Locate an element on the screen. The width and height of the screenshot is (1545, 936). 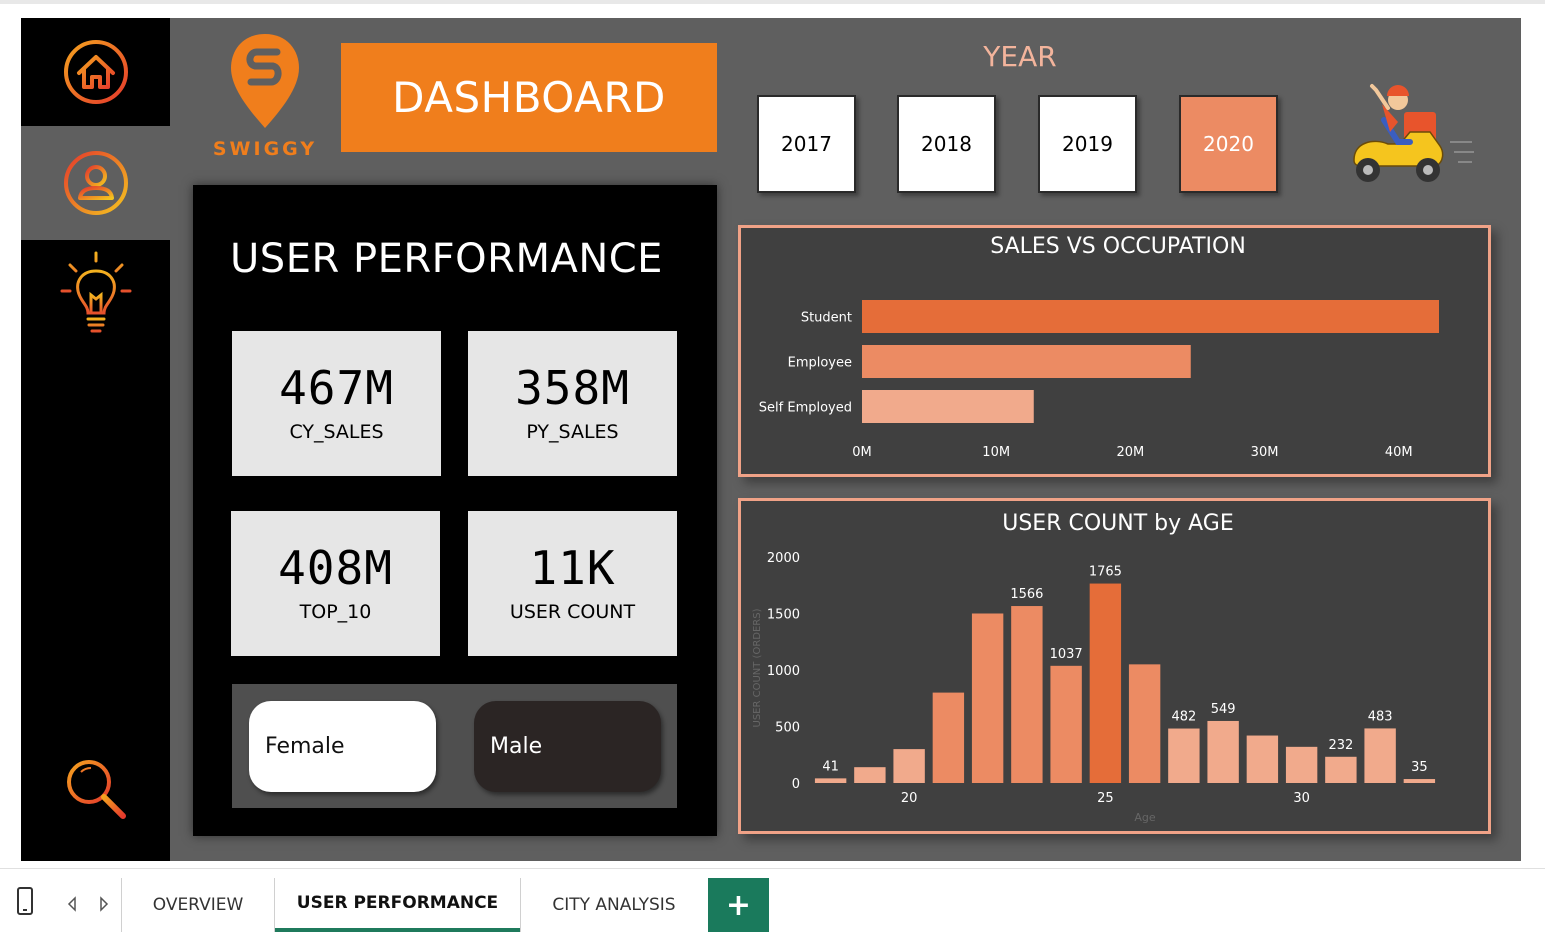
kpi-top-10: 408M TOP_10 is located at coordinates (335, 583).